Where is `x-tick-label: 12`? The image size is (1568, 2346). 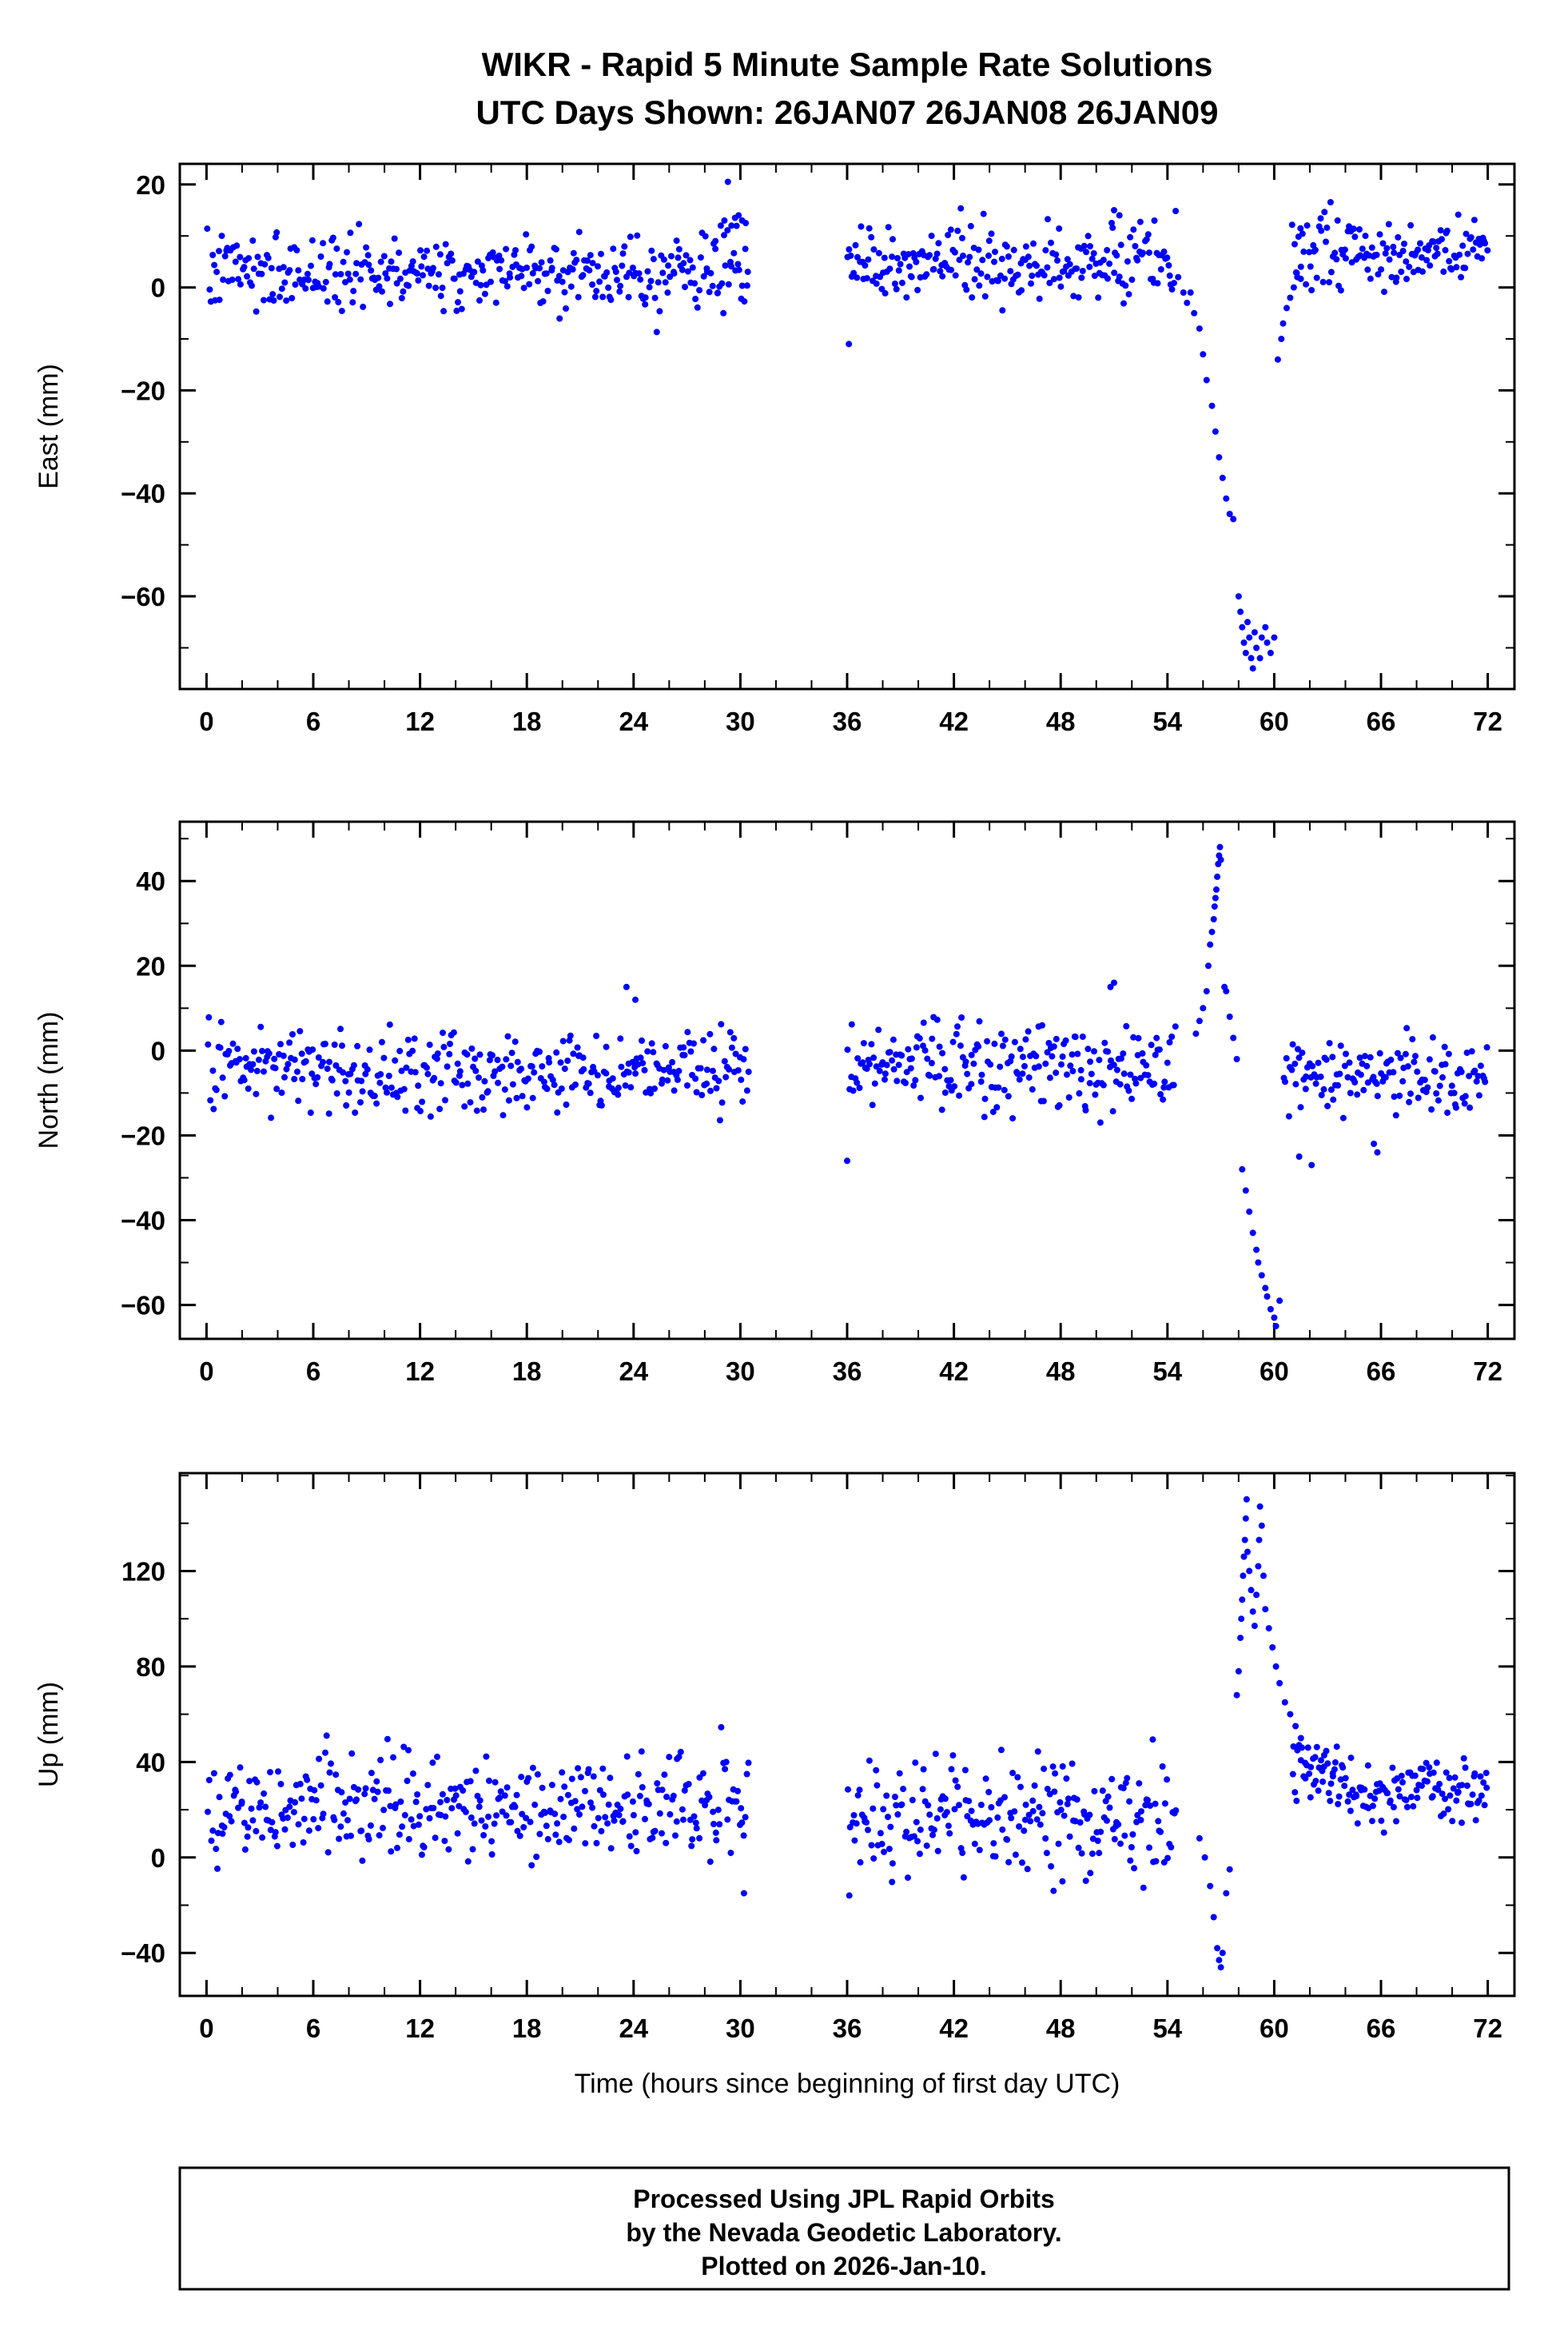
x-tick-label: 12 is located at coordinates (420, 722).